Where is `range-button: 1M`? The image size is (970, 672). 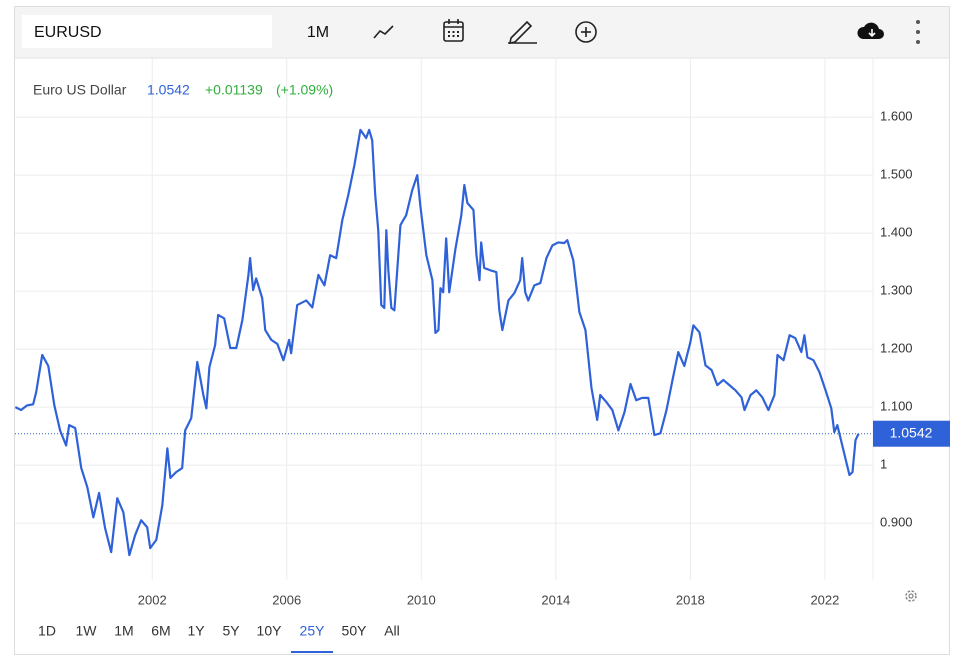 range-button: 1M is located at coordinates (123, 631).